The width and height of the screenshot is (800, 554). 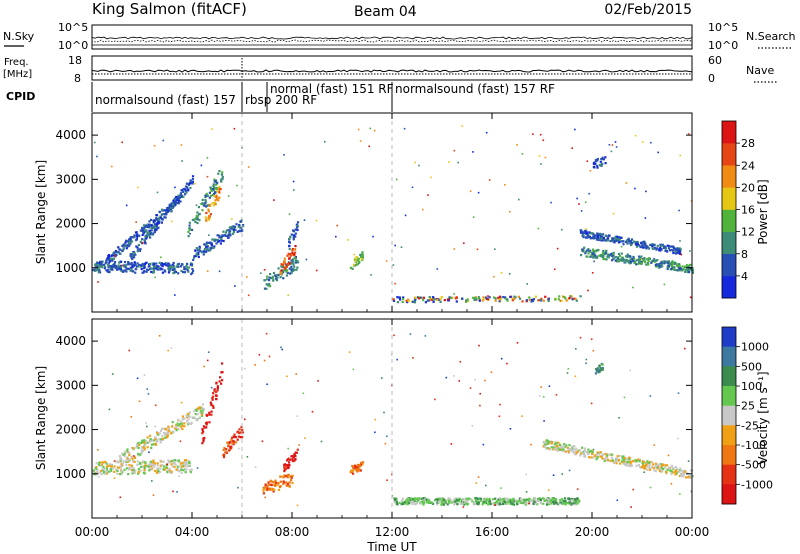 What do you see at coordinates (75, 60) in the screenshot?
I see `freq-tick-top: 18` at bounding box center [75, 60].